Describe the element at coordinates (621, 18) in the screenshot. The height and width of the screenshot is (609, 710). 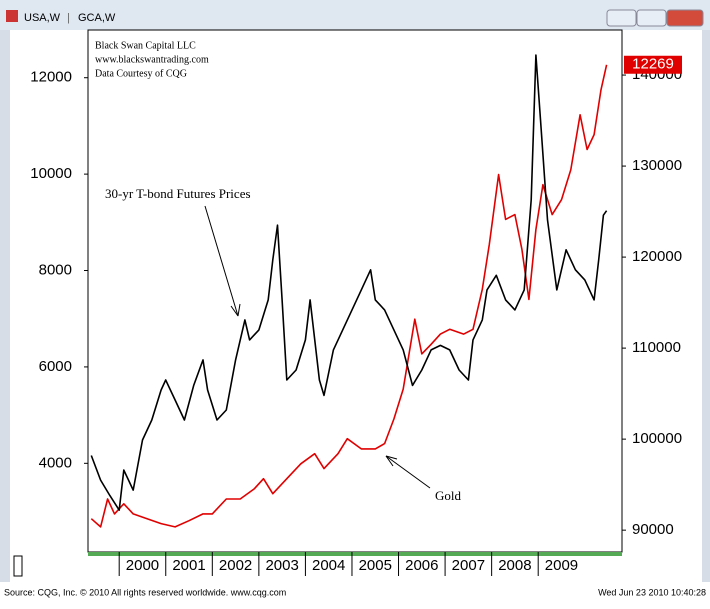
I see `minimize-button` at that location.